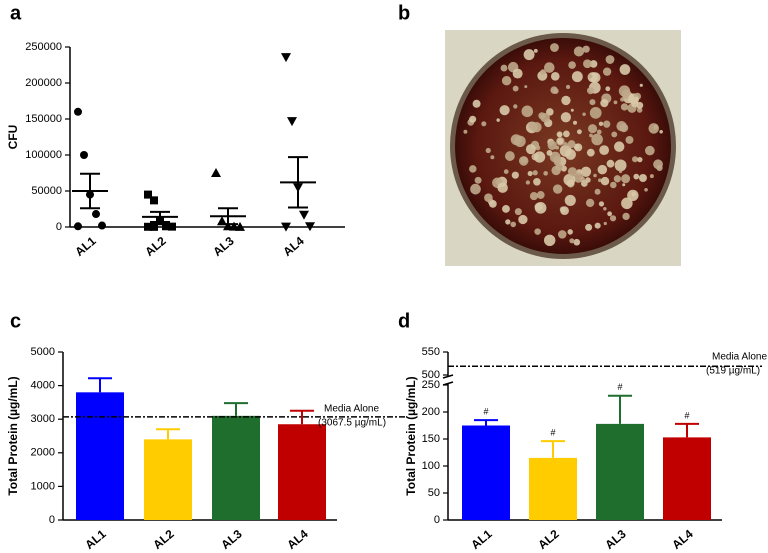 This screenshot has width=768, height=553. What do you see at coordinates (404, 321) in the screenshot?
I see `panel-letter: d` at bounding box center [404, 321].